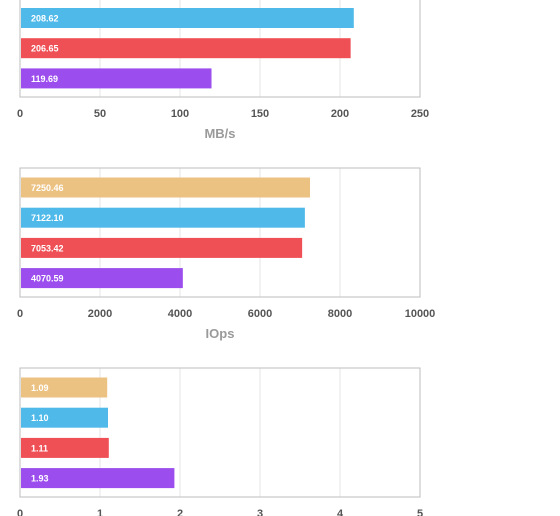  What do you see at coordinates (260, 512) in the screenshot?
I see `x-tick-label: 3` at bounding box center [260, 512].